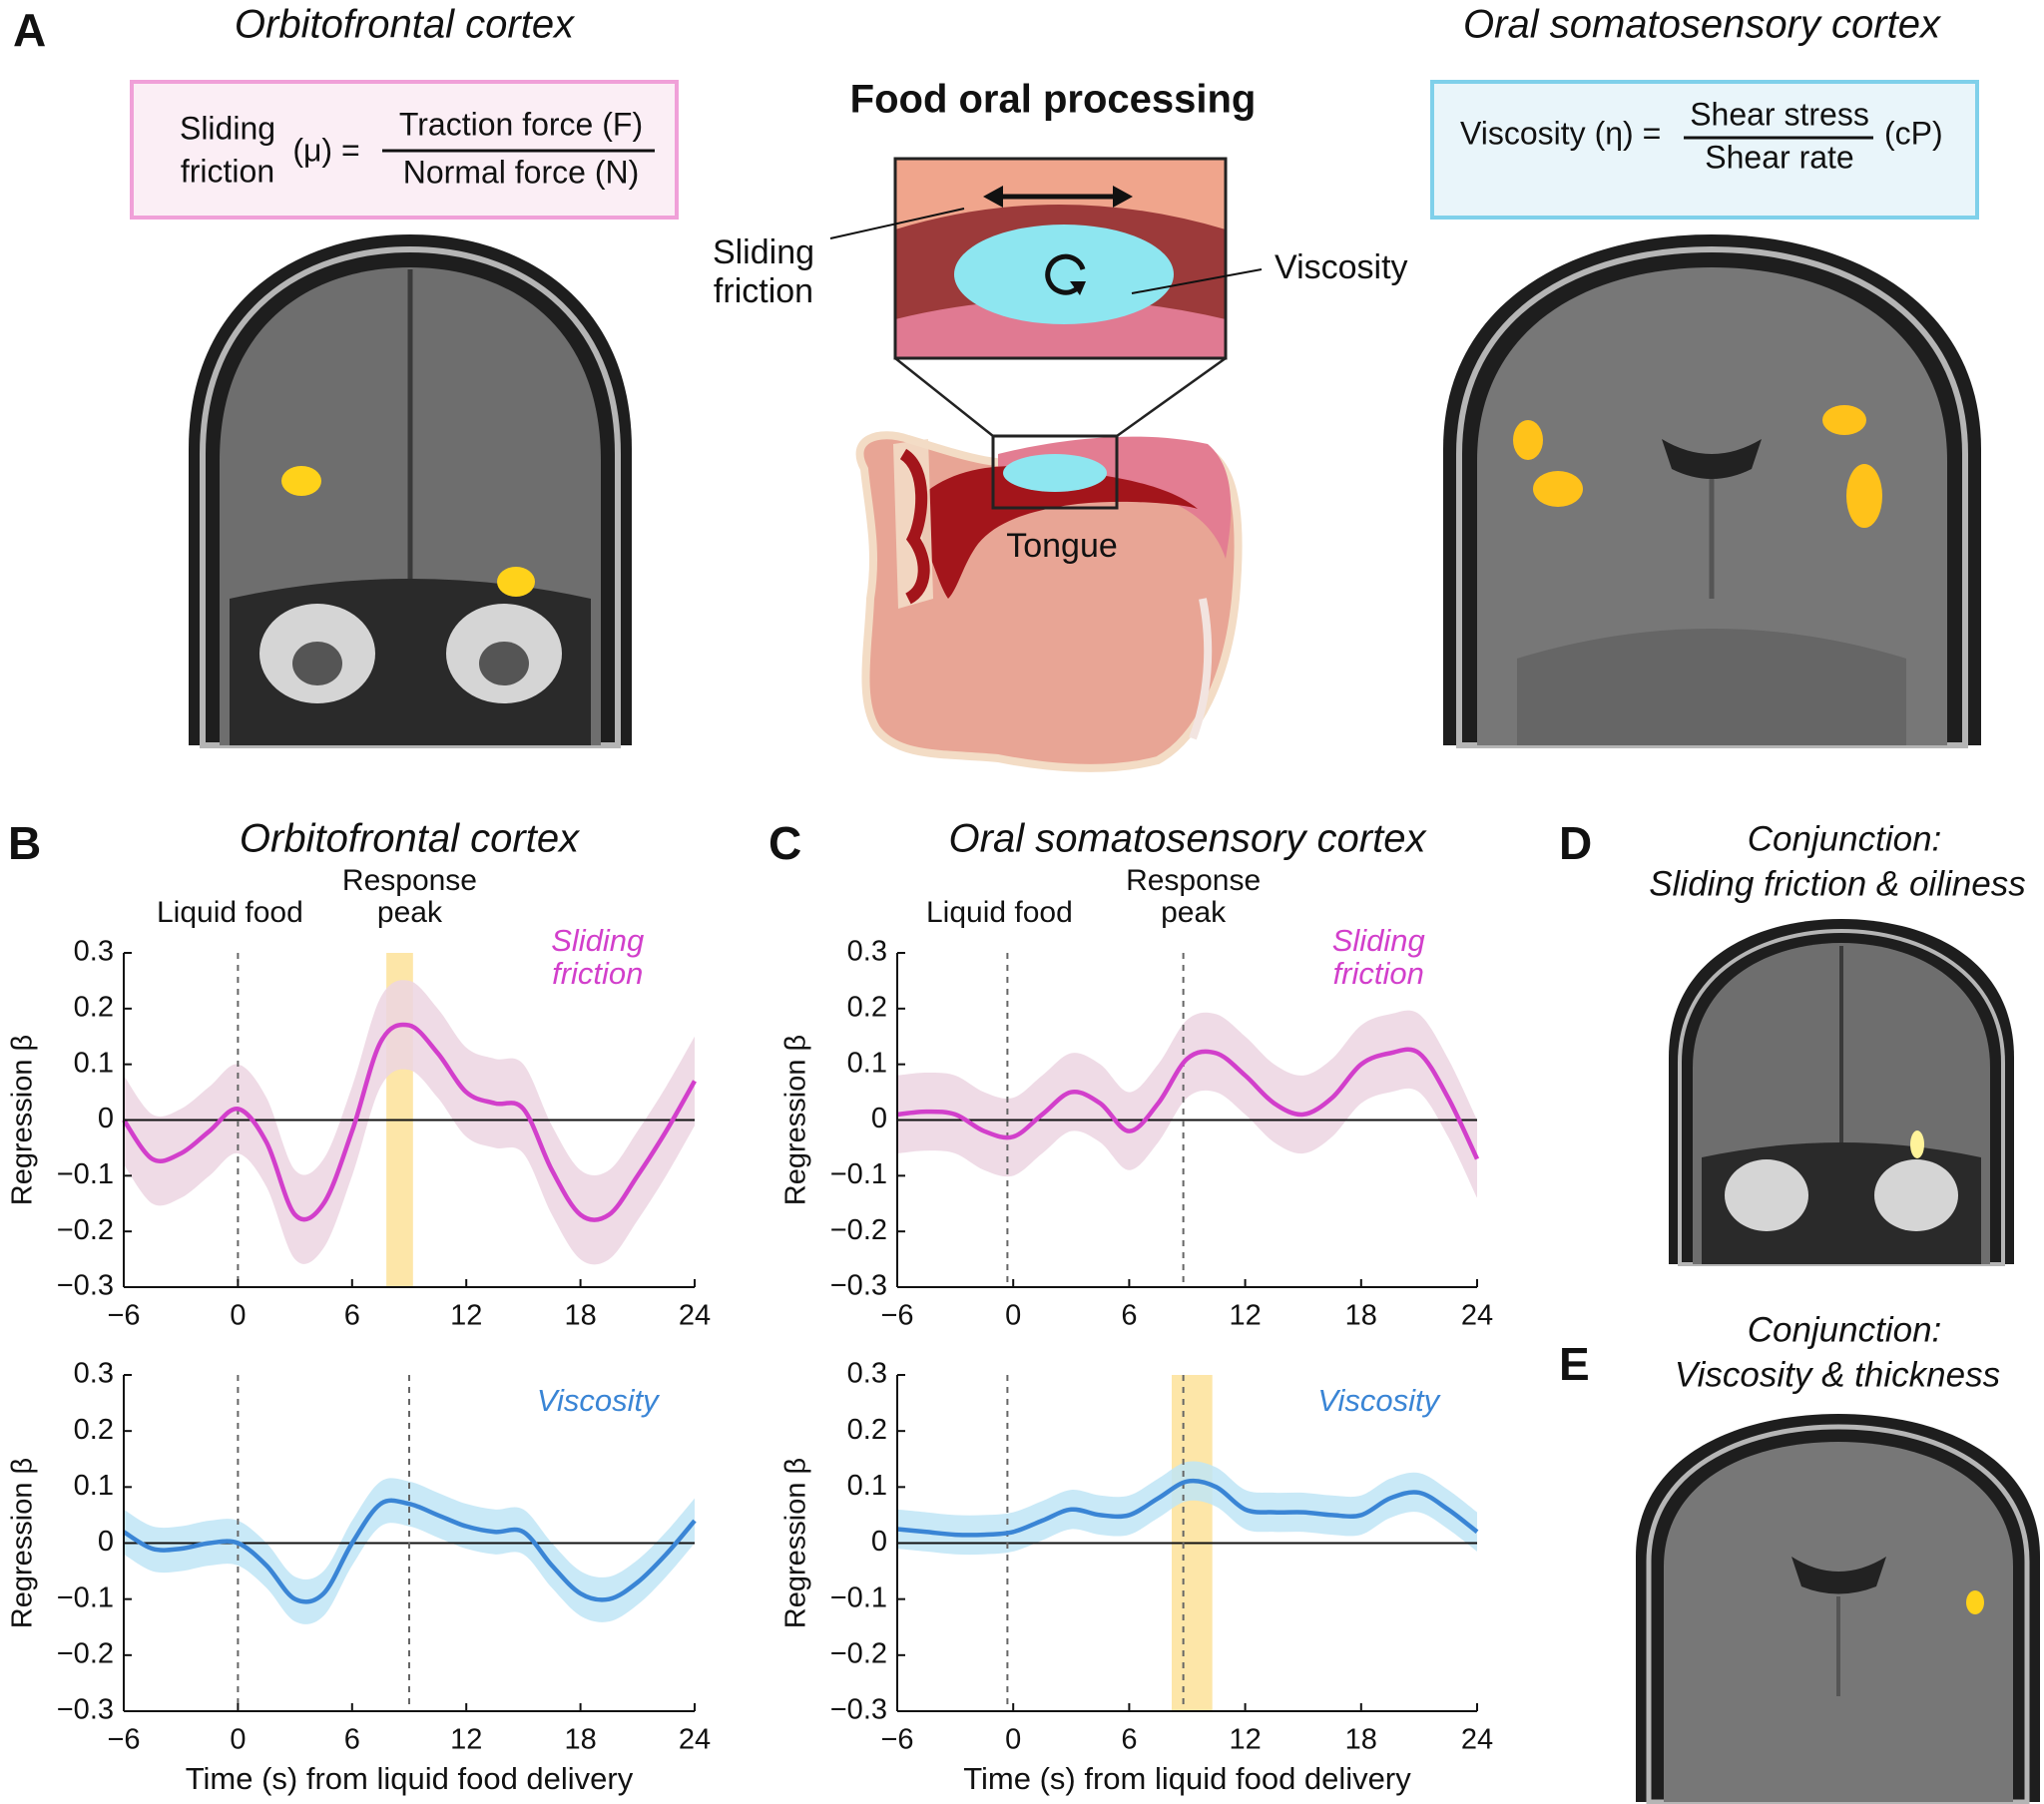  I want to click on panel-label: C, so click(784, 843).